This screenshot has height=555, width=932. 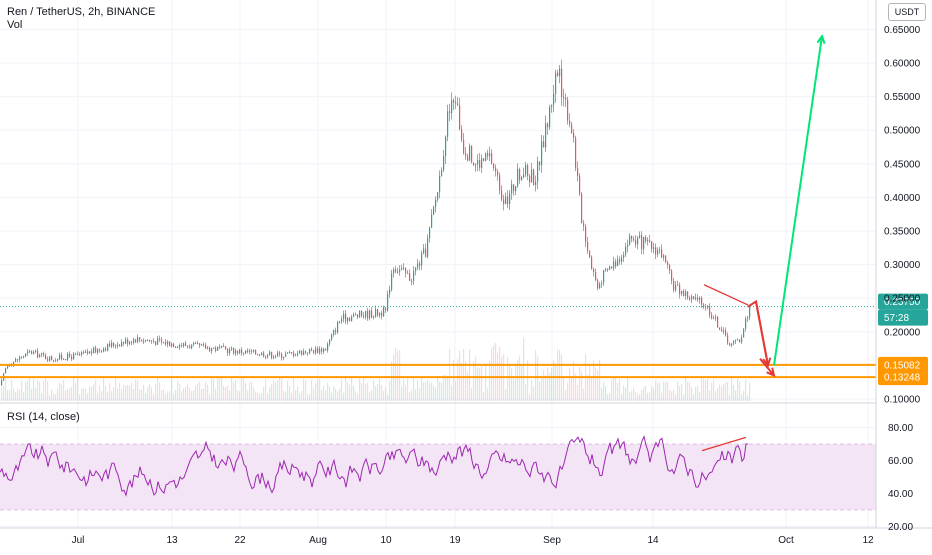 What do you see at coordinates (907, 12) in the screenshot?
I see `currency-badge: USDT` at bounding box center [907, 12].